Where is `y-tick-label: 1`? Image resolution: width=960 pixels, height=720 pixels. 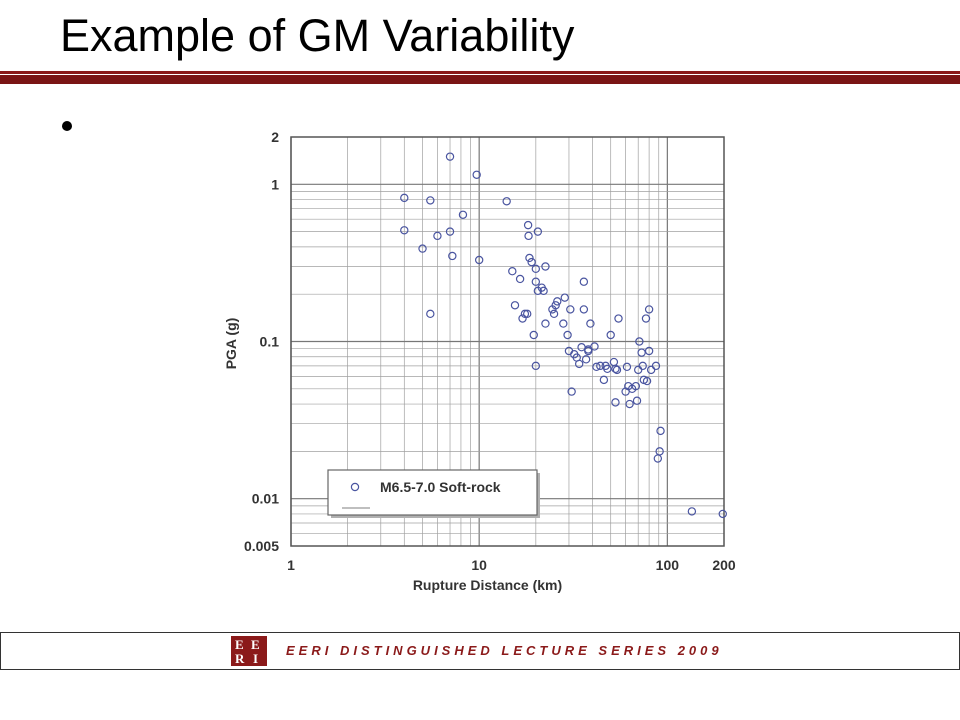
y-tick-label: 1 is located at coordinates (275, 184).